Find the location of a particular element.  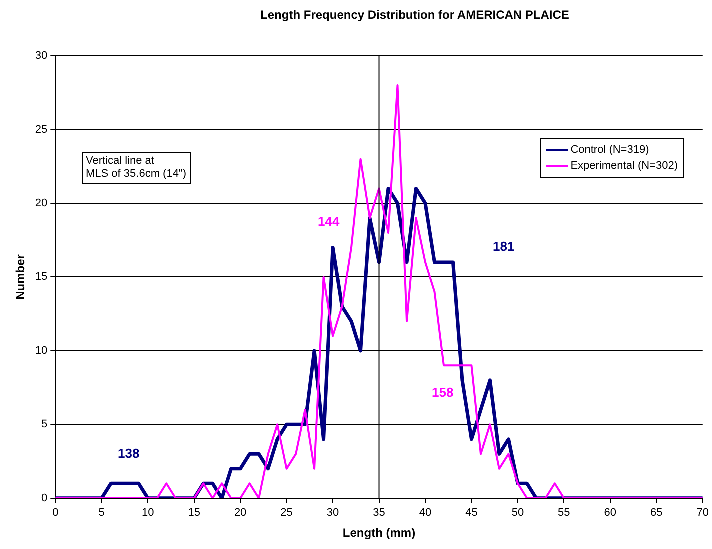

x-tick-label: 60 is located at coordinates (610, 513).